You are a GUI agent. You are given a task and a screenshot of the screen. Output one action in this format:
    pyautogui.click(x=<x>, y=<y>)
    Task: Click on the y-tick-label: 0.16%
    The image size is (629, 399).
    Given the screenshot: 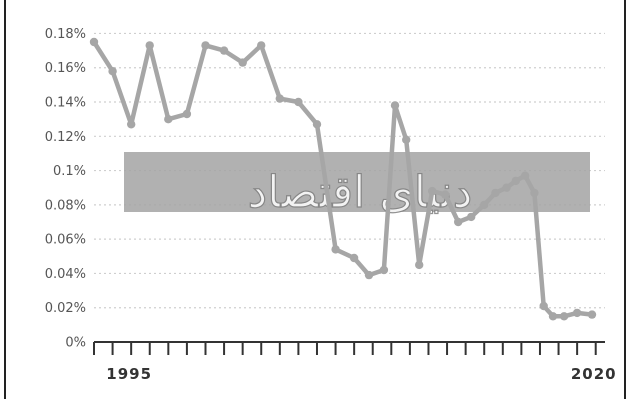 What is the action you would take?
    pyautogui.click(x=65, y=68)
    